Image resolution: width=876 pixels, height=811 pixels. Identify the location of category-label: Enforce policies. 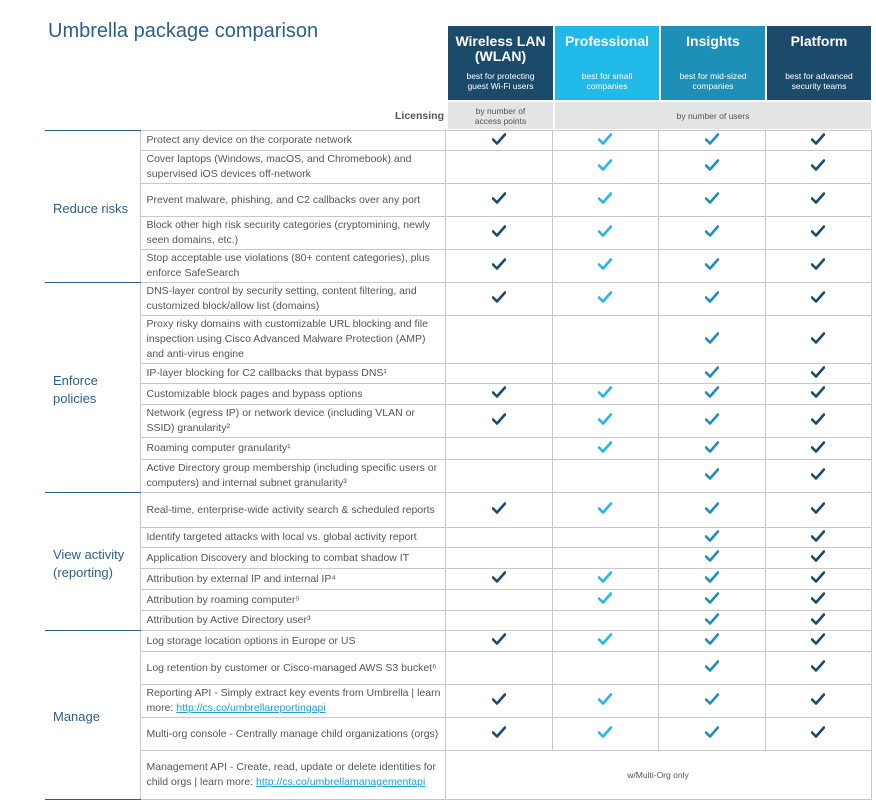
(92, 387).